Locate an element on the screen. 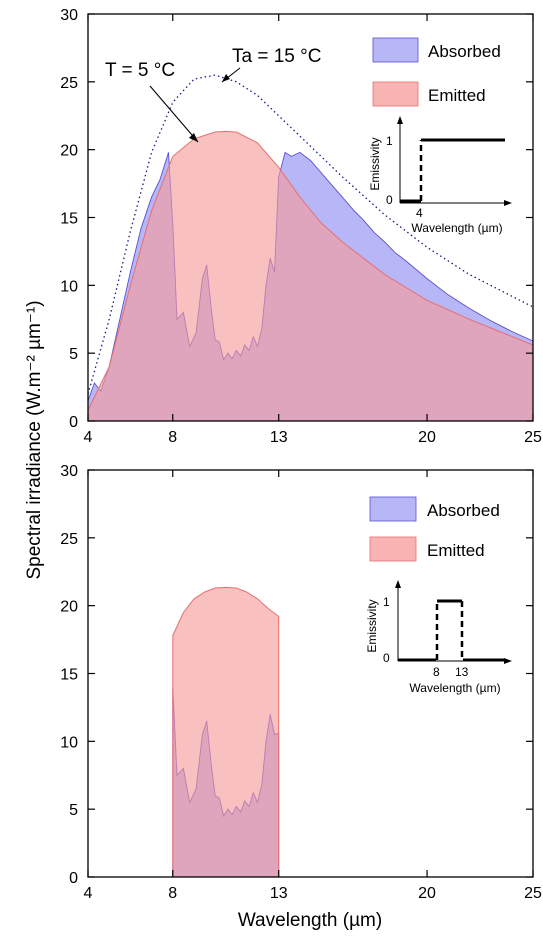 The height and width of the screenshot is (941, 543). bottom-inset: 1 0 8 13 Wavelength (µm) Emissivity is located at coordinates (438, 637).